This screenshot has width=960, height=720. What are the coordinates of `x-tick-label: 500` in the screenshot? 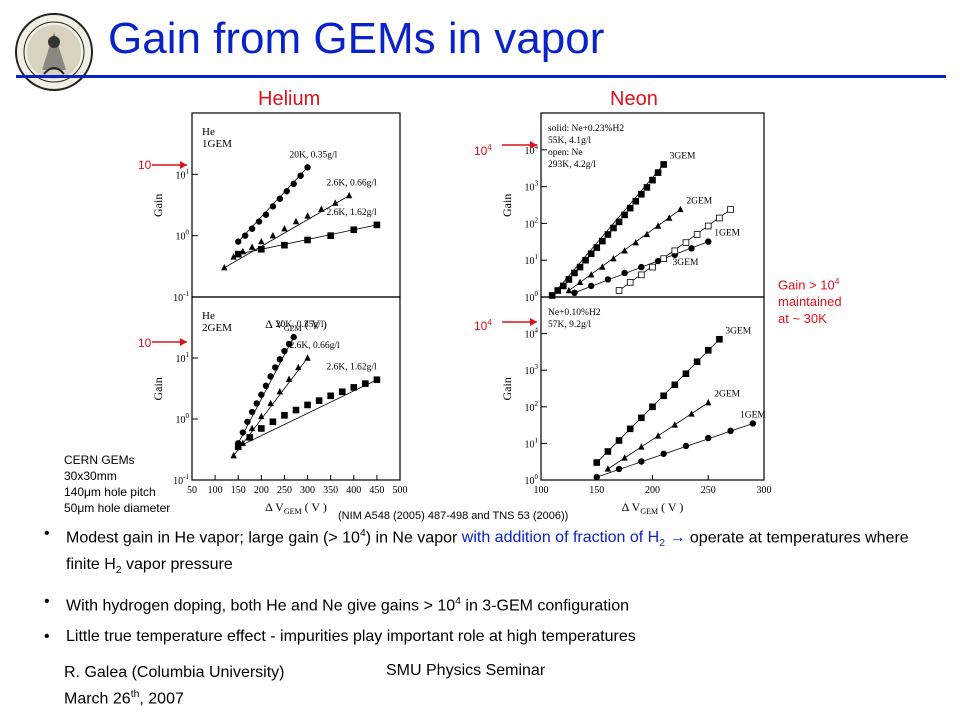 It's located at (400, 490).